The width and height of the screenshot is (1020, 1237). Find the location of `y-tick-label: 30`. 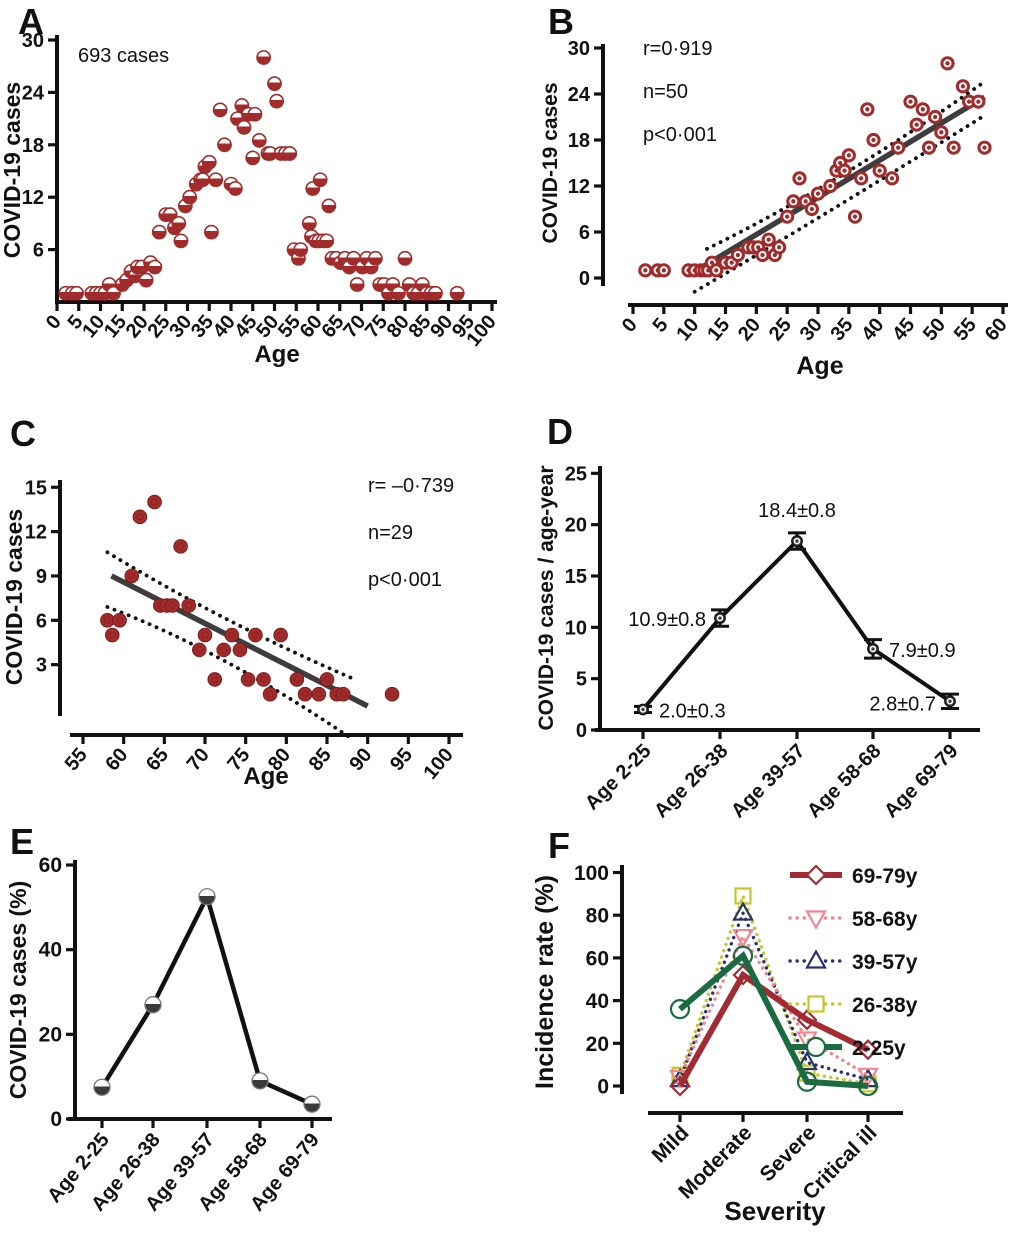

y-tick-label: 30 is located at coordinates (33, 41).